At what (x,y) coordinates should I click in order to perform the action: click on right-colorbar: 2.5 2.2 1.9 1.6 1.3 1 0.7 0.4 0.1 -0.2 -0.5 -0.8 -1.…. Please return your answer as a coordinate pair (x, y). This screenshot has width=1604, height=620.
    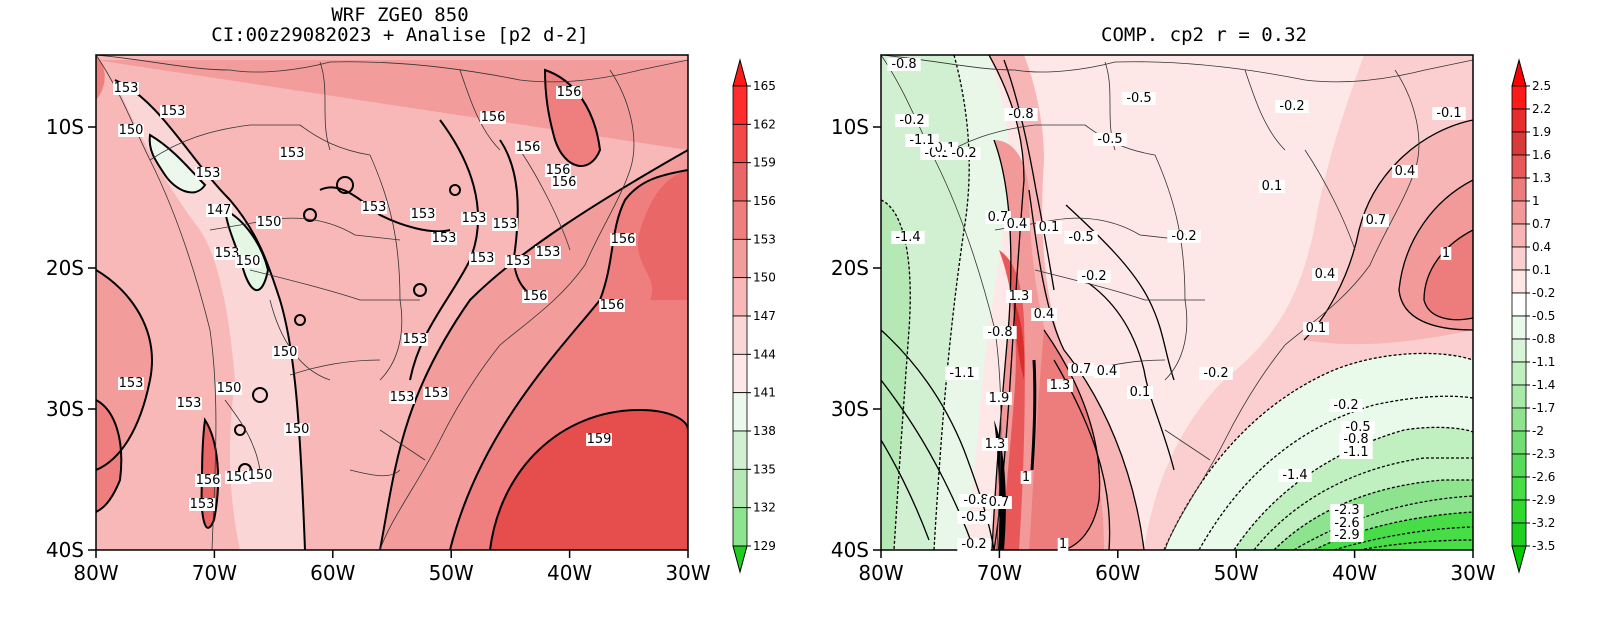
    Looking at the image, I should click on (1533, 316).